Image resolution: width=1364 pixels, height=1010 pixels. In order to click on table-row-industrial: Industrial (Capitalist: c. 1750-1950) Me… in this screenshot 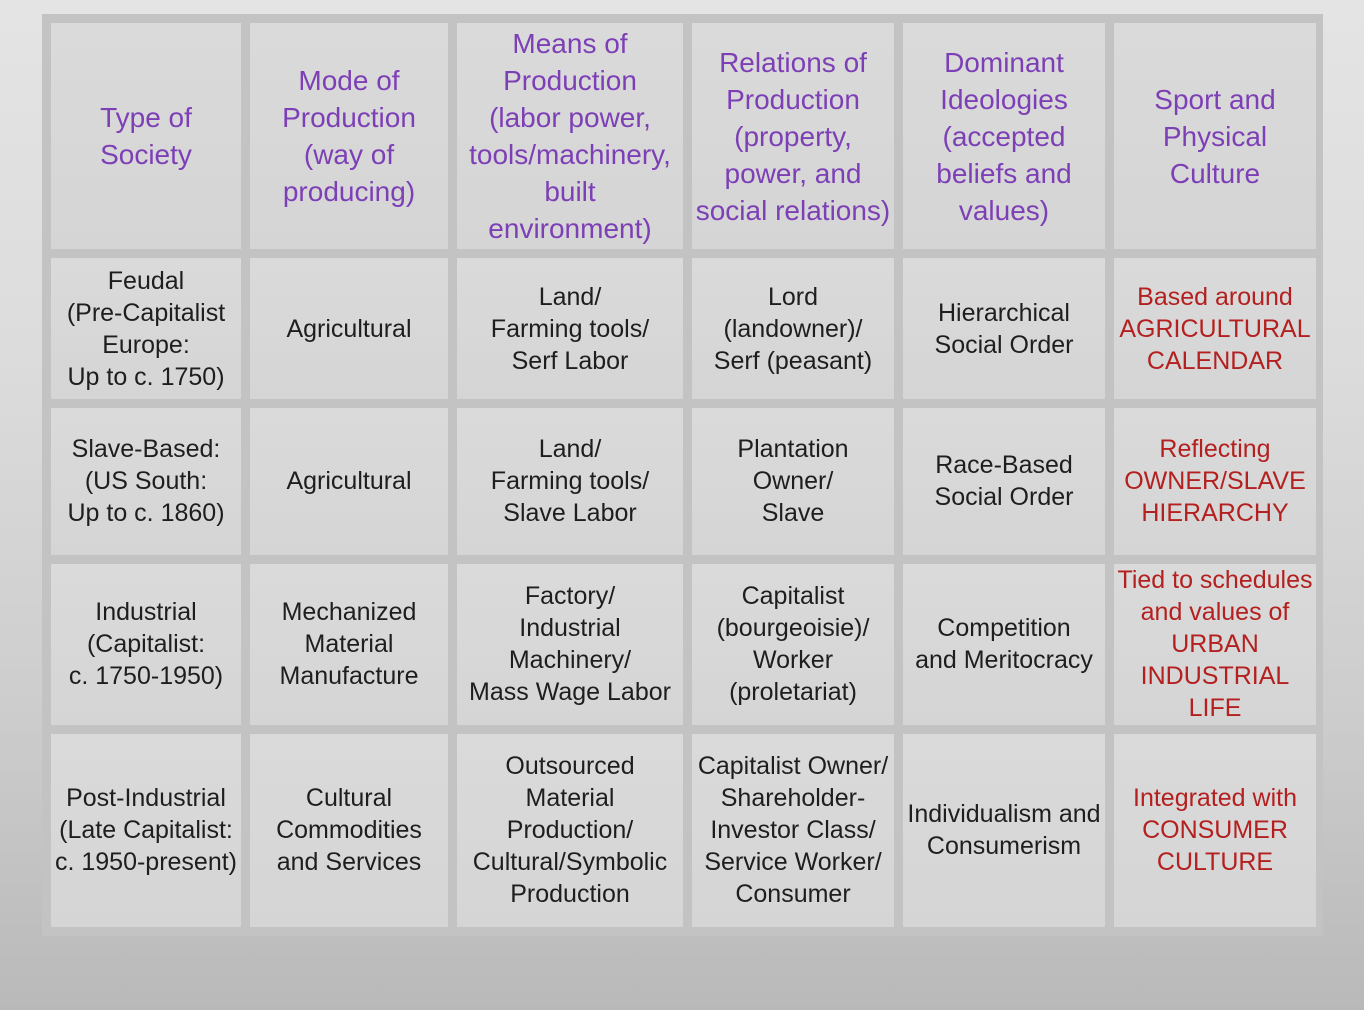, I will do `click(683, 644)`.